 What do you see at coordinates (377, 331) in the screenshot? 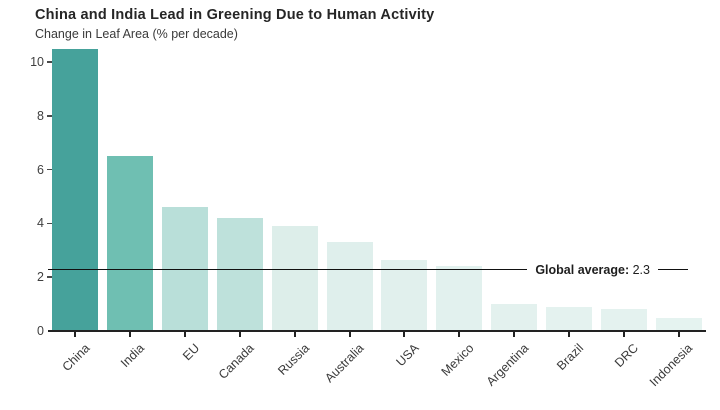
I see `x-axis-line` at bounding box center [377, 331].